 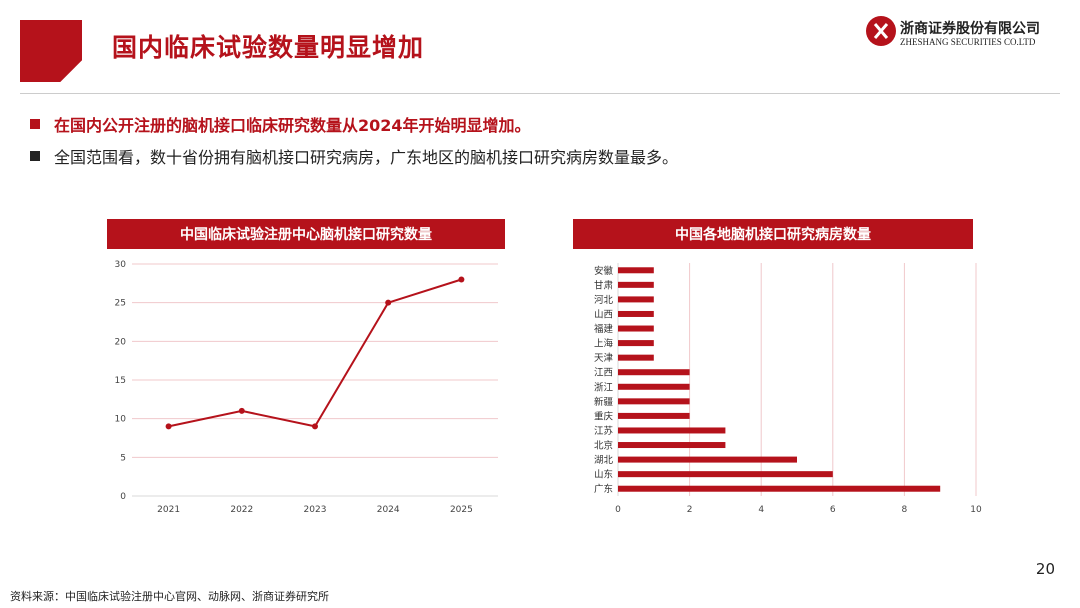 I want to click on x-tick-label: 2024, so click(x=388, y=510).